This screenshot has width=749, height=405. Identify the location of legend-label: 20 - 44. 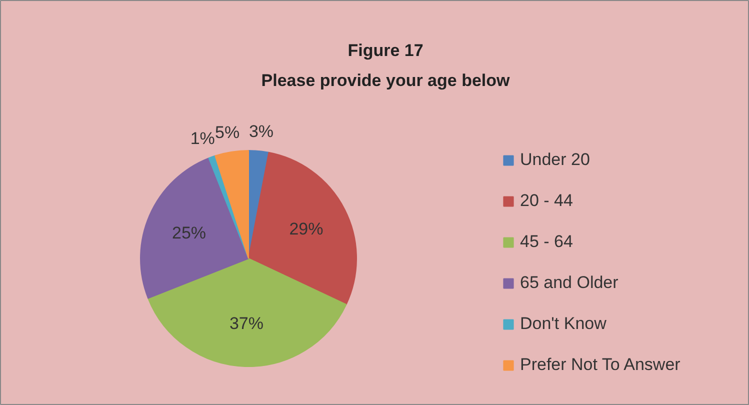
(546, 201).